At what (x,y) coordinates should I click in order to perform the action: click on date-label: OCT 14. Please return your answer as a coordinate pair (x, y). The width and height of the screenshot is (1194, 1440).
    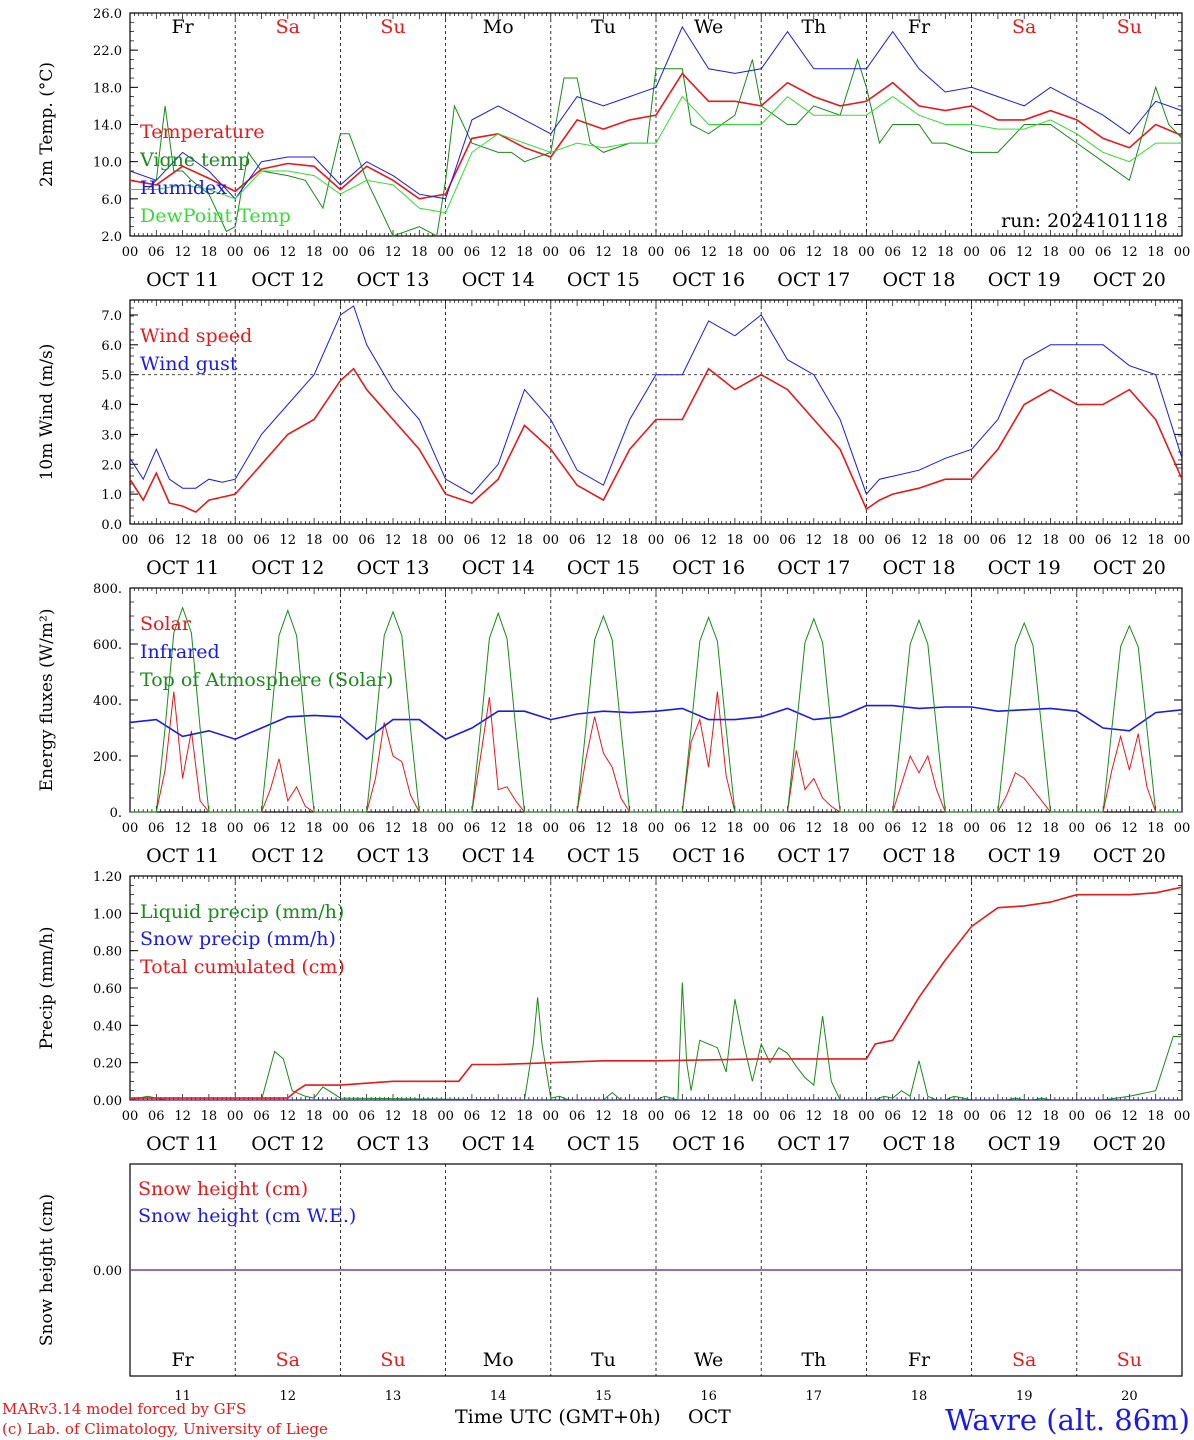
    Looking at the image, I should click on (498, 568).